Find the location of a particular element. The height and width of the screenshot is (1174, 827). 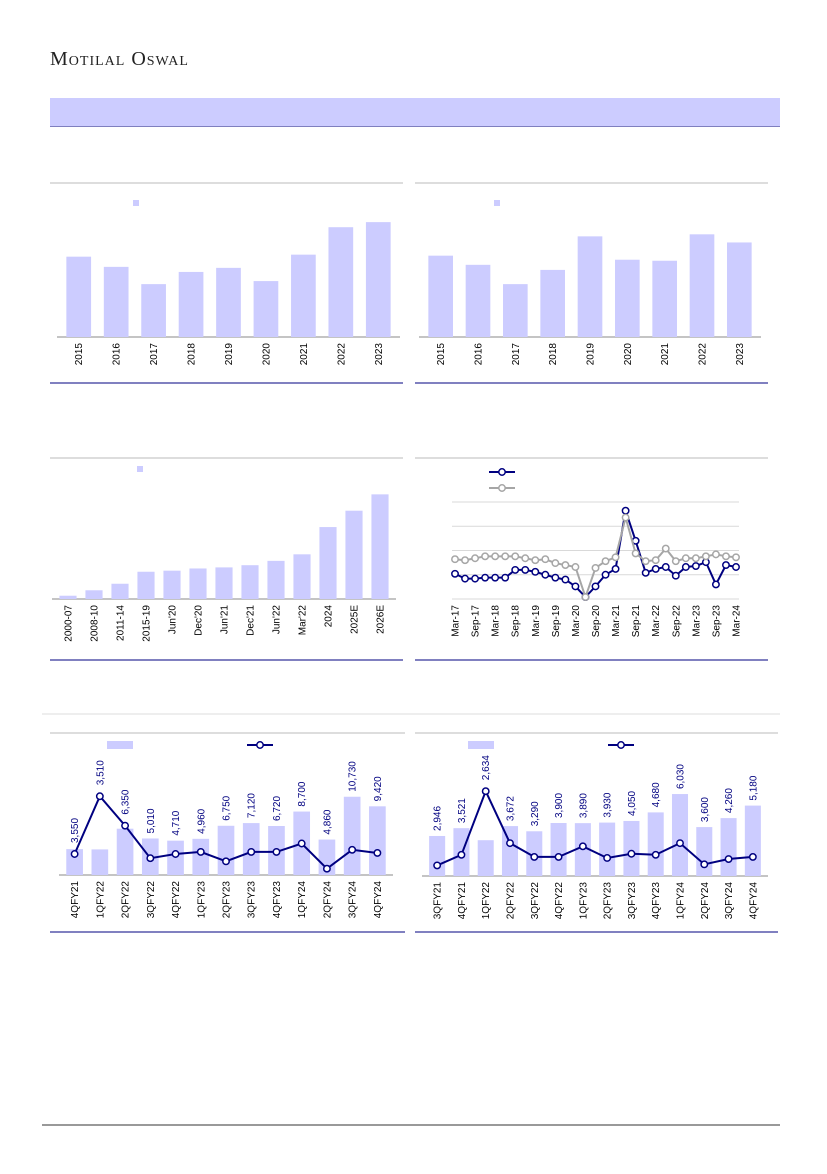

x-tick-label: 3QFY21 is located at coordinates (438, 901).